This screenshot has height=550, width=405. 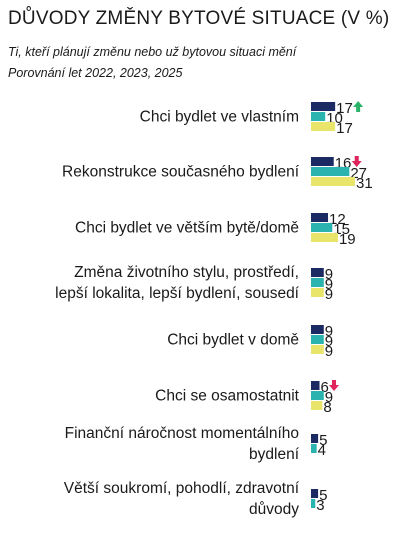 What do you see at coordinates (274, 509) in the screenshot?
I see `category-label: důvody` at bounding box center [274, 509].